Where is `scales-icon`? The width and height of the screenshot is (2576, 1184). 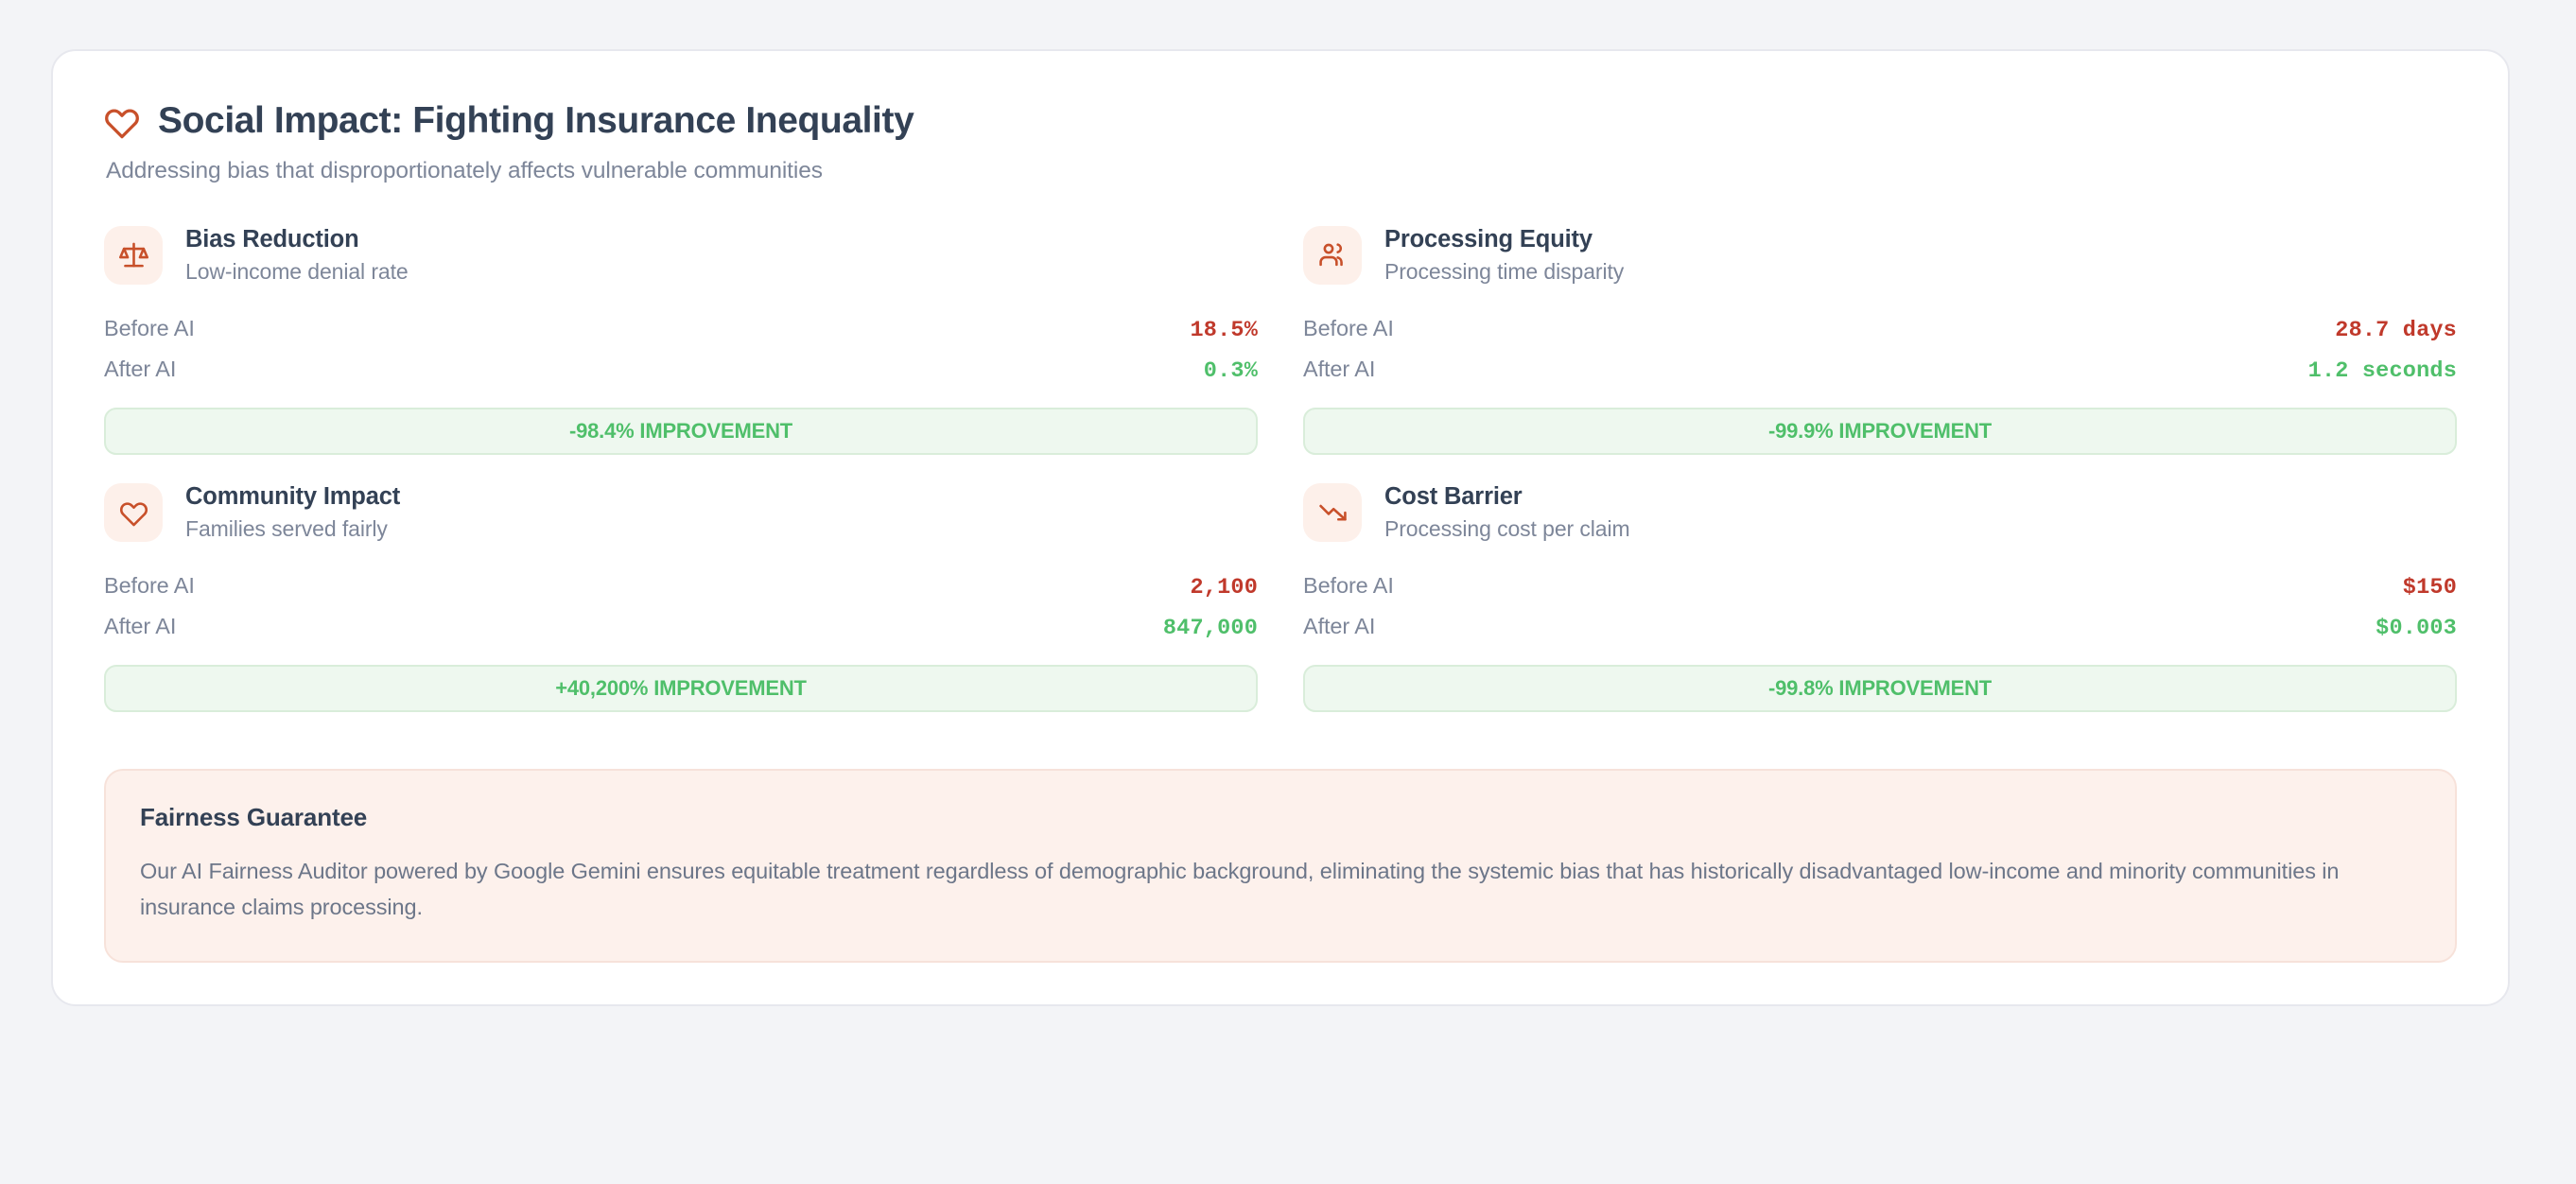
scales-icon is located at coordinates (133, 255).